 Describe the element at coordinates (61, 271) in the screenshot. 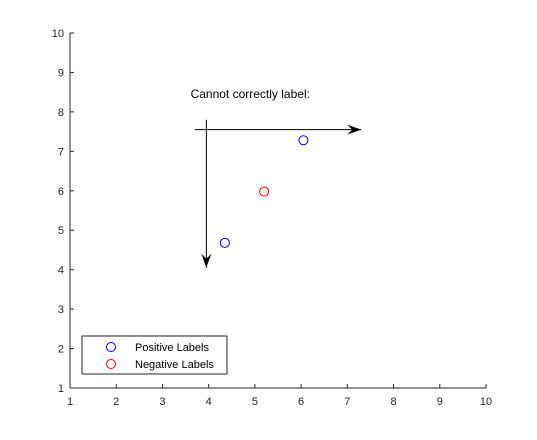

I see `y-tick-label: 4` at that location.